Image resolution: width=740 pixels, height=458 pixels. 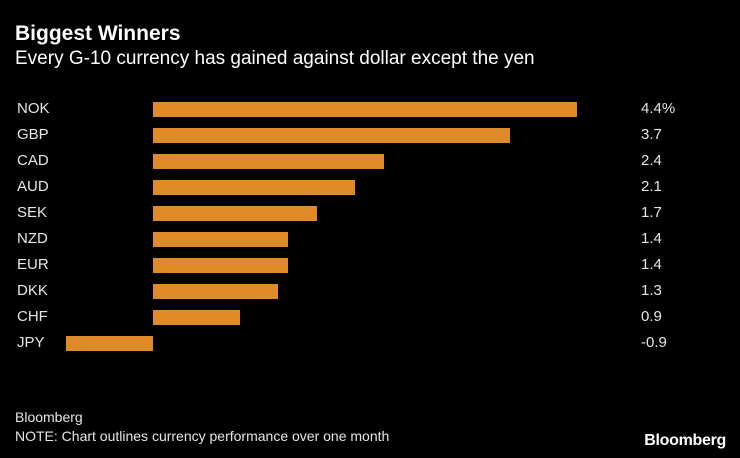 I want to click on value-label: 0.9, so click(x=651, y=316).